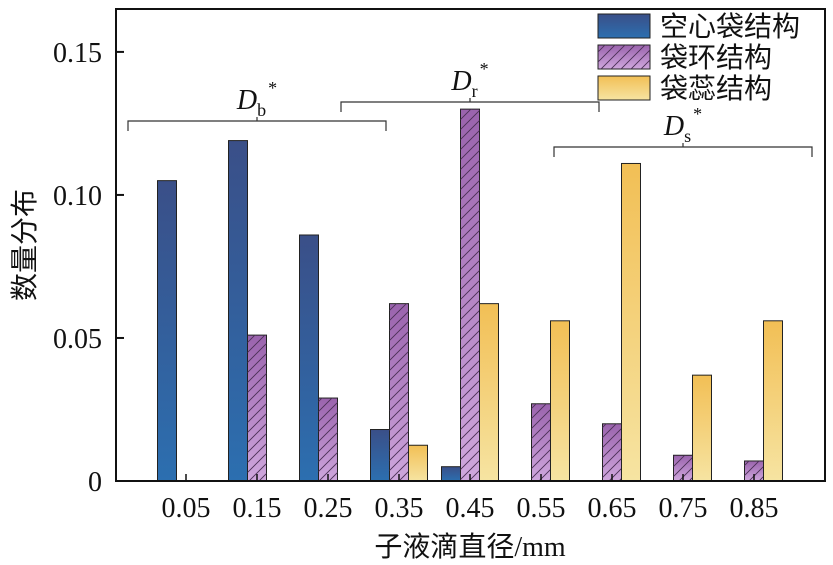 The image size is (833, 565). What do you see at coordinates (399, 392) in the screenshot?
I see `bar-hatch-0.35` at bounding box center [399, 392].